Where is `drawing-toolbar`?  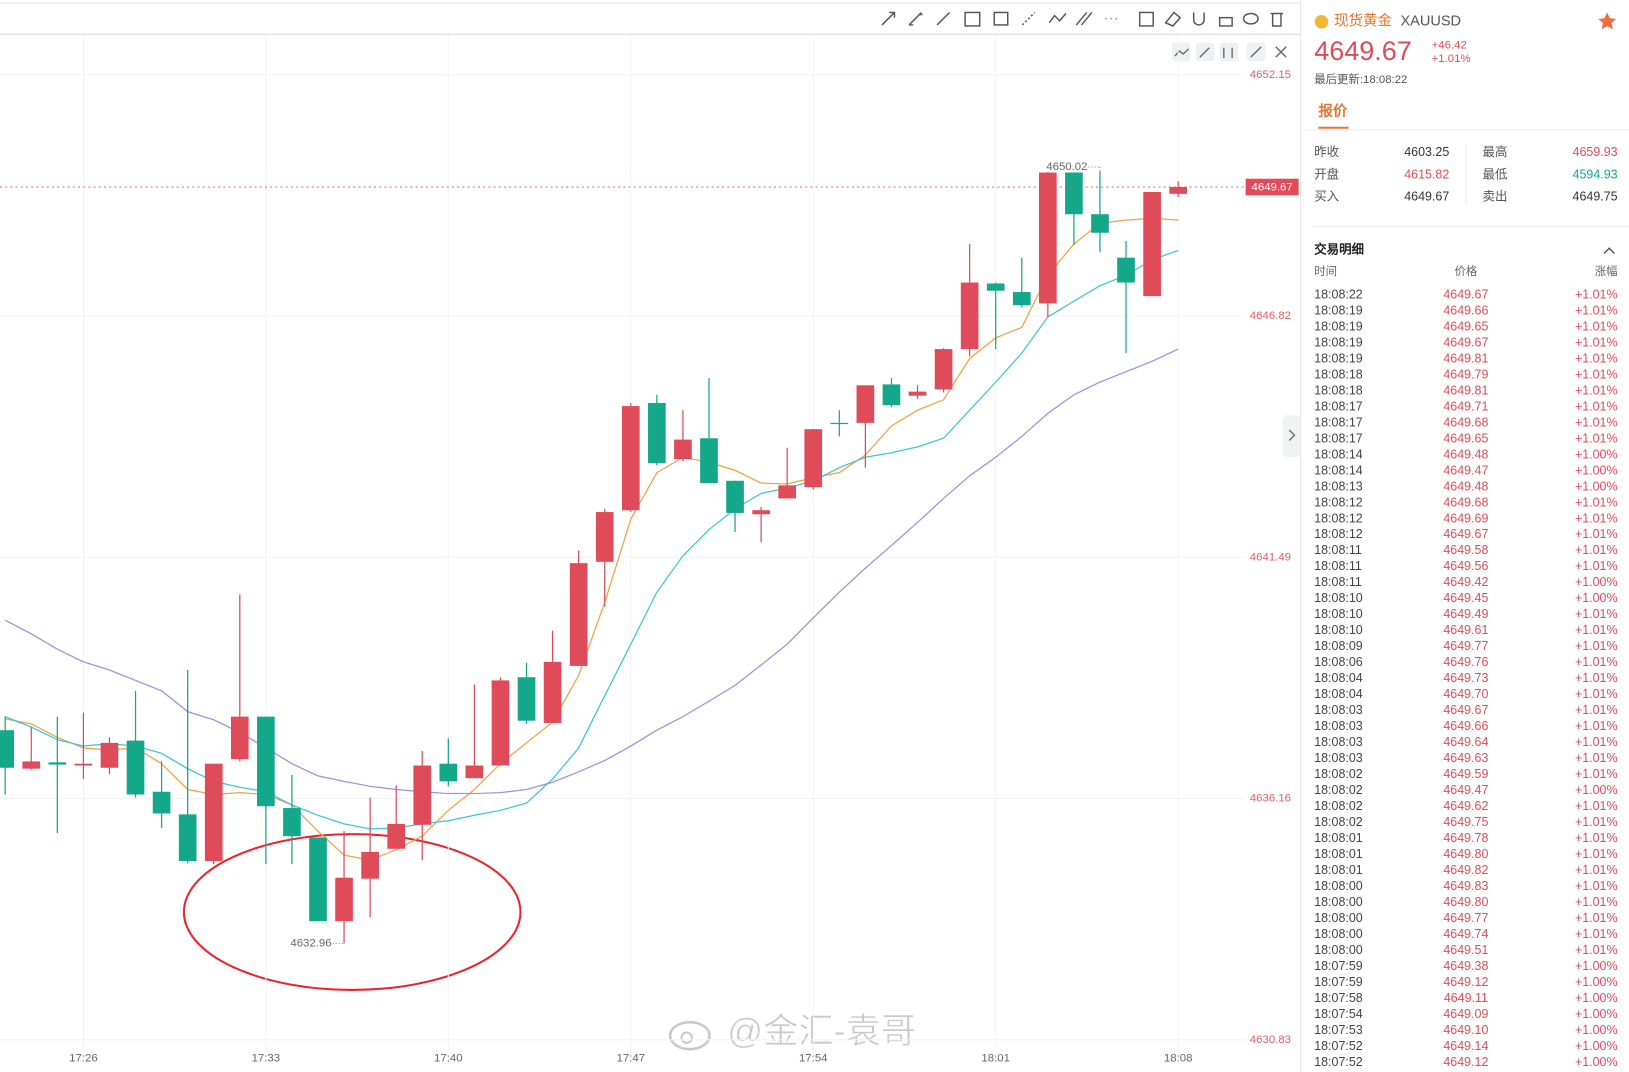
drawing-toolbar is located at coordinates (1082, 19).